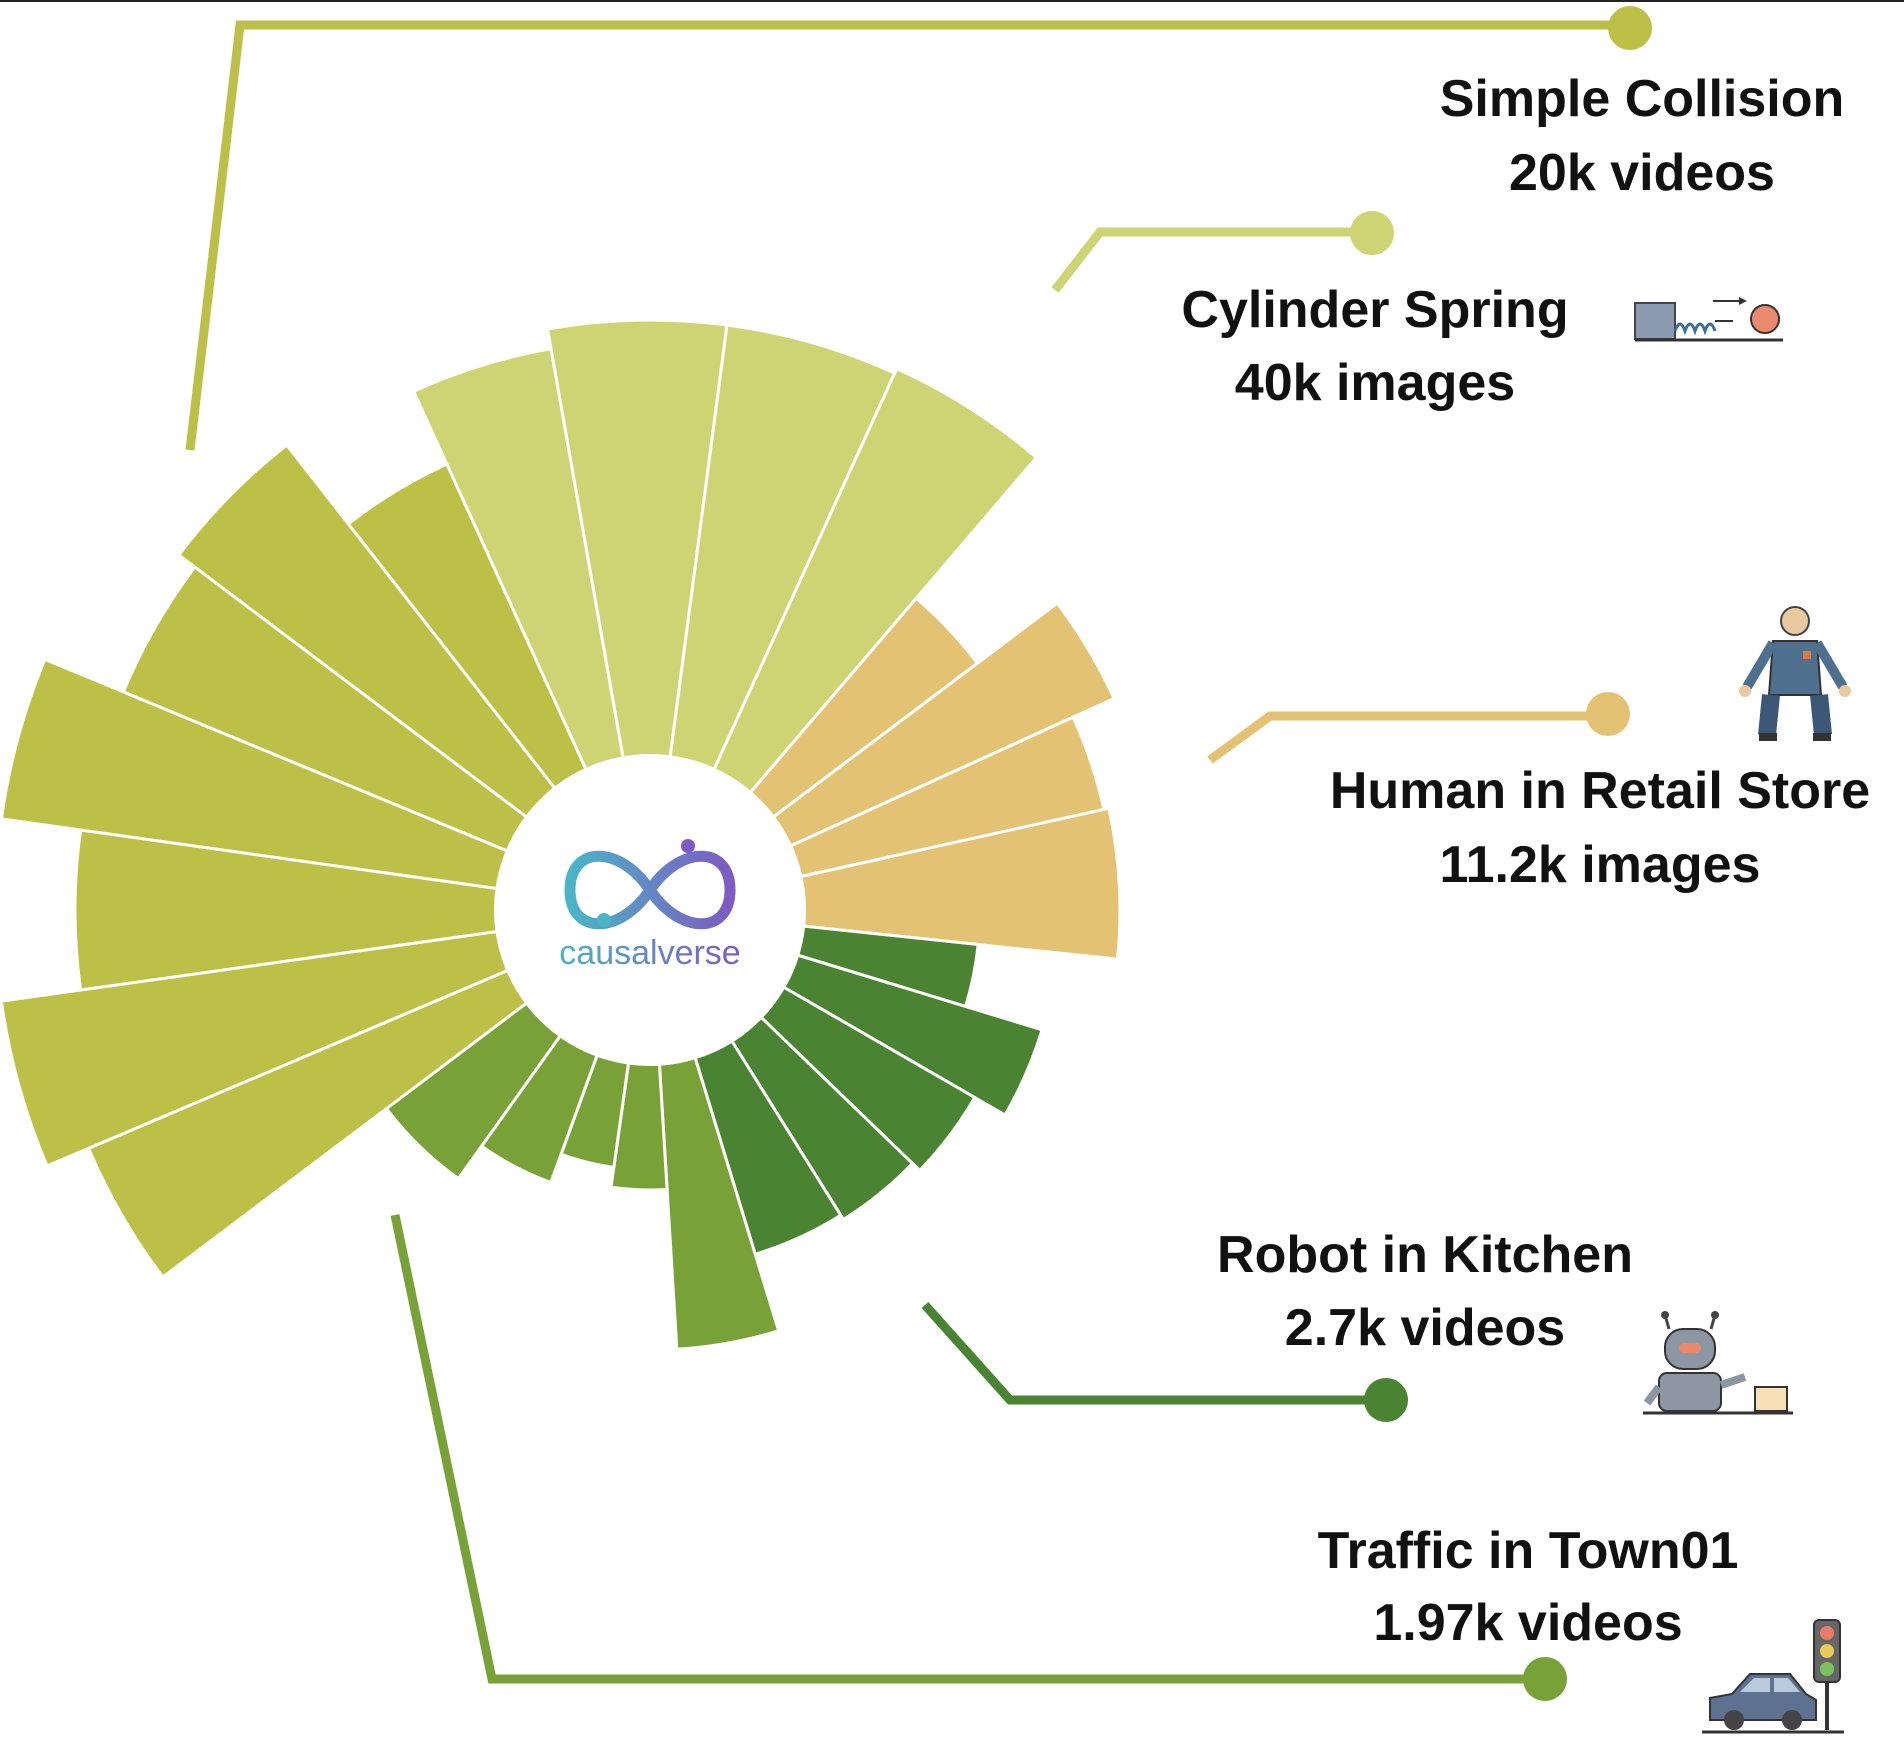 The width and height of the screenshot is (1904, 1738). Describe the element at coordinates (1425, 1255) in the screenshot. I see `dataset-name: Robot in Kitchen` at that location.